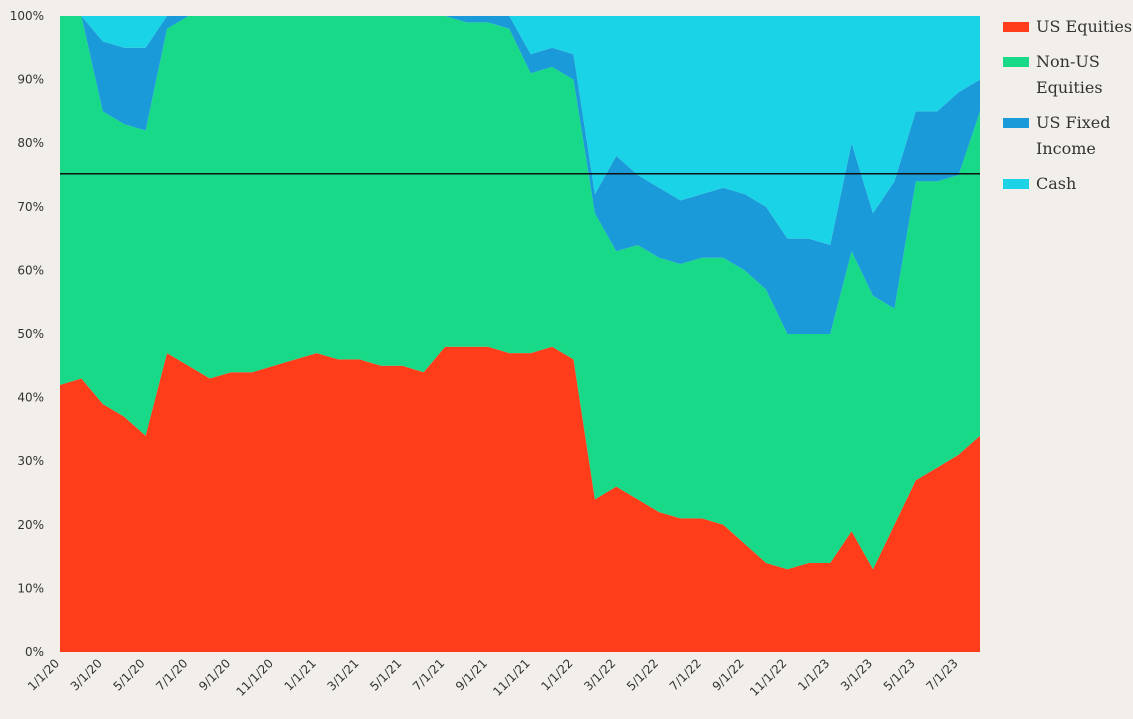 This screenshot has height=719, width=1133. Describe the element at coordinates (30, 461) in the screenshot. I see `y-tick-label: 30%` at that location.